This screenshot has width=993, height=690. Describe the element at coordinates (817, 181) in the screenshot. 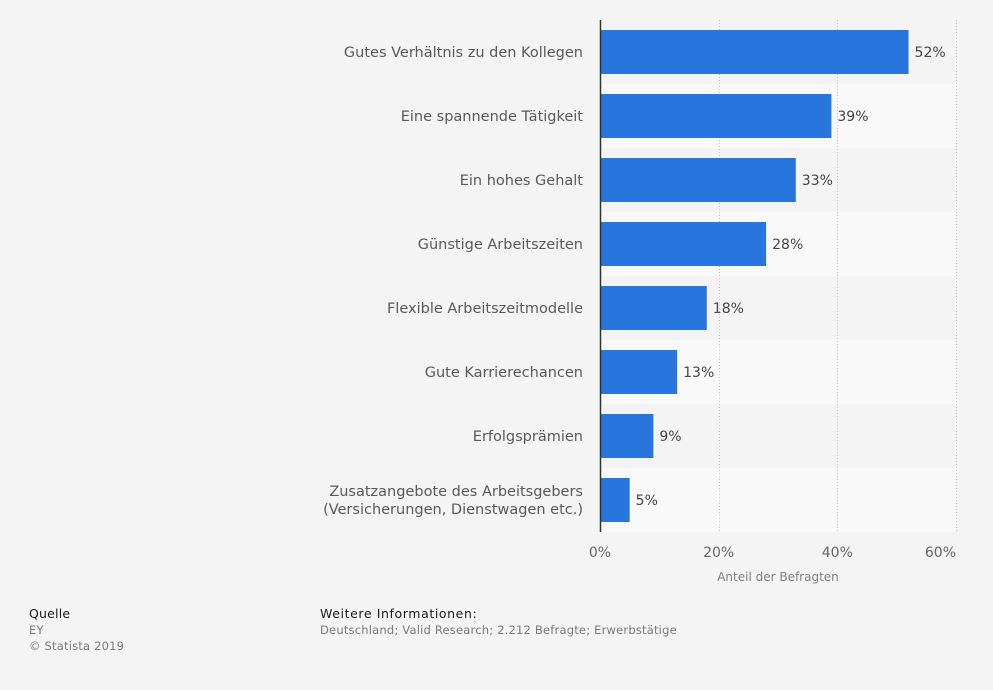

I see `value-label: 33%` at that location.